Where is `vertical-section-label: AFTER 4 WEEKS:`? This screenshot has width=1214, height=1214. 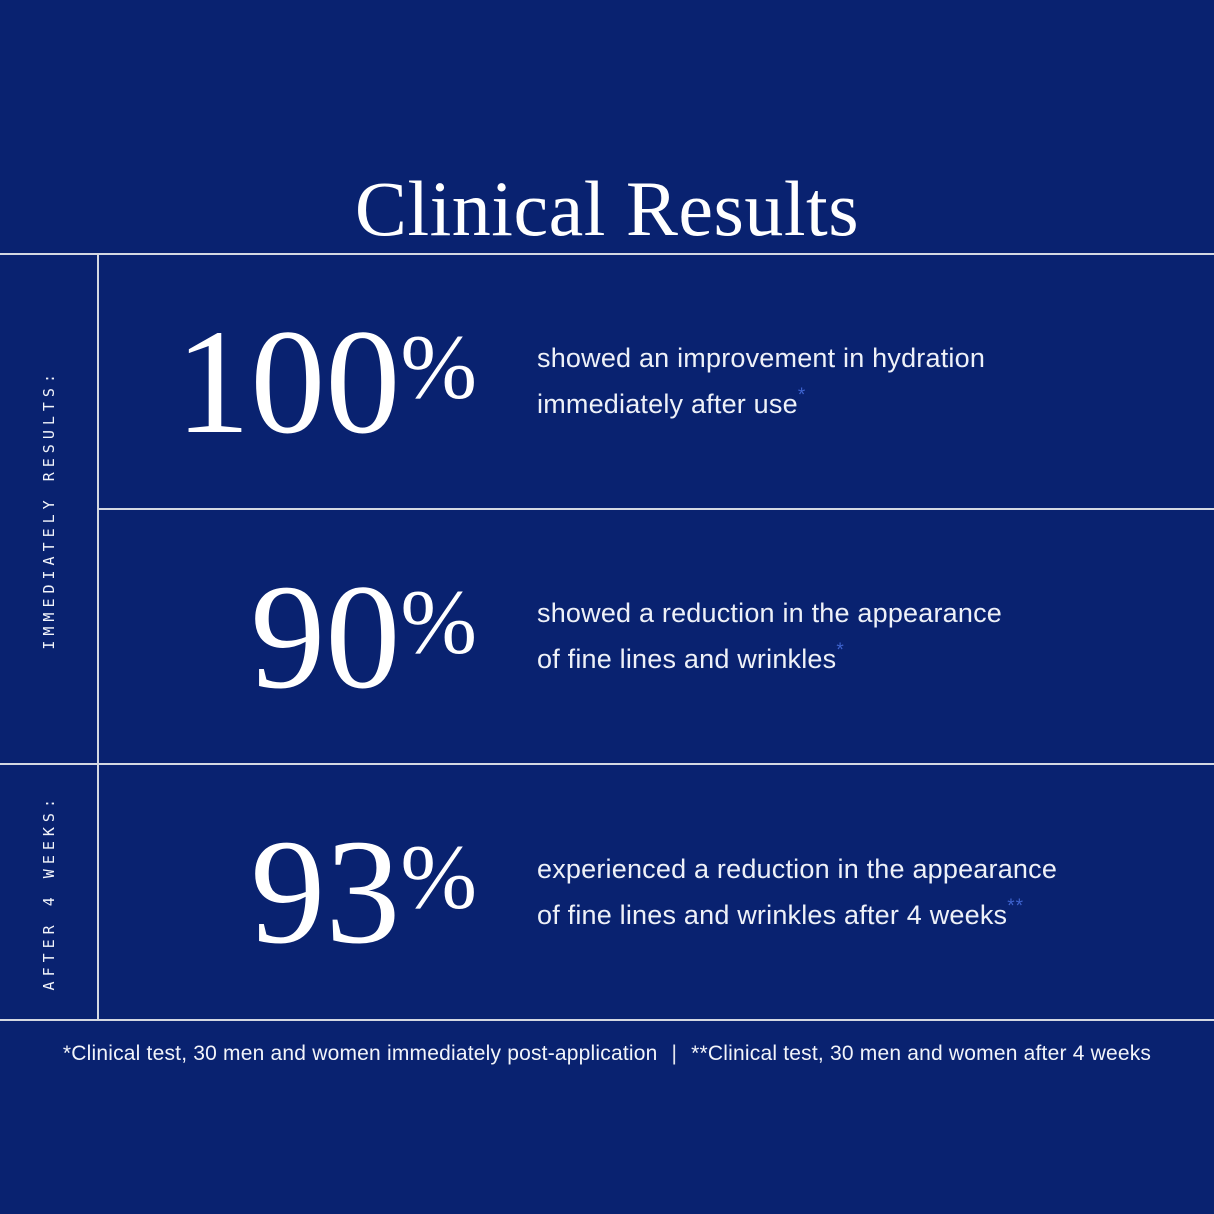 vertical-section-label: AFTER 4 WEEKS: is located at coordinates (48, 892).